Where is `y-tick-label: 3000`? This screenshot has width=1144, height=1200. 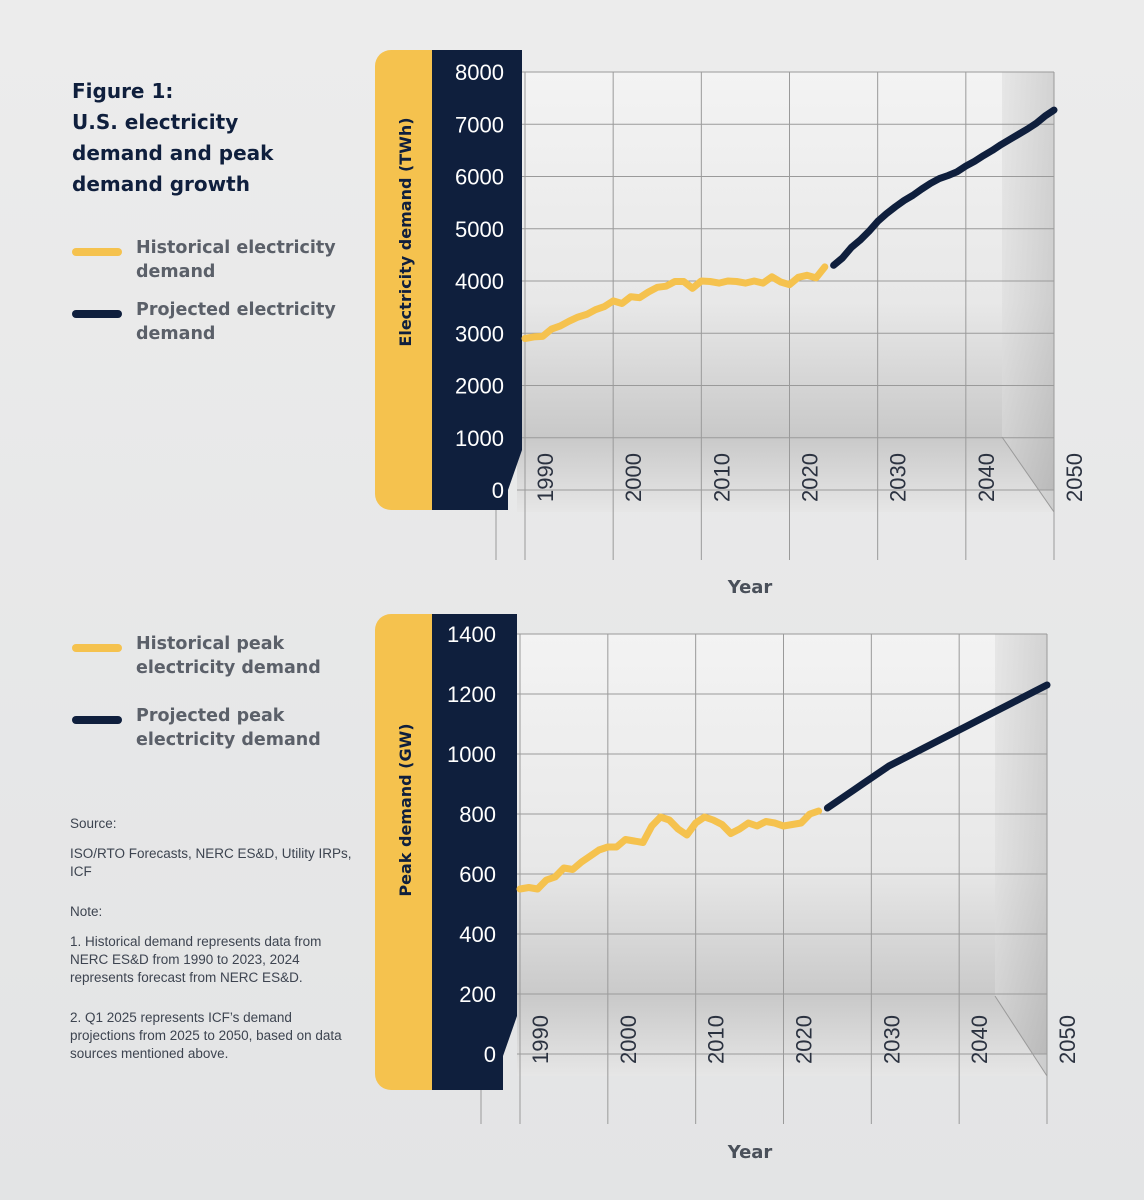
y-tick-label: 3000 is located at coordinates (479, 333).